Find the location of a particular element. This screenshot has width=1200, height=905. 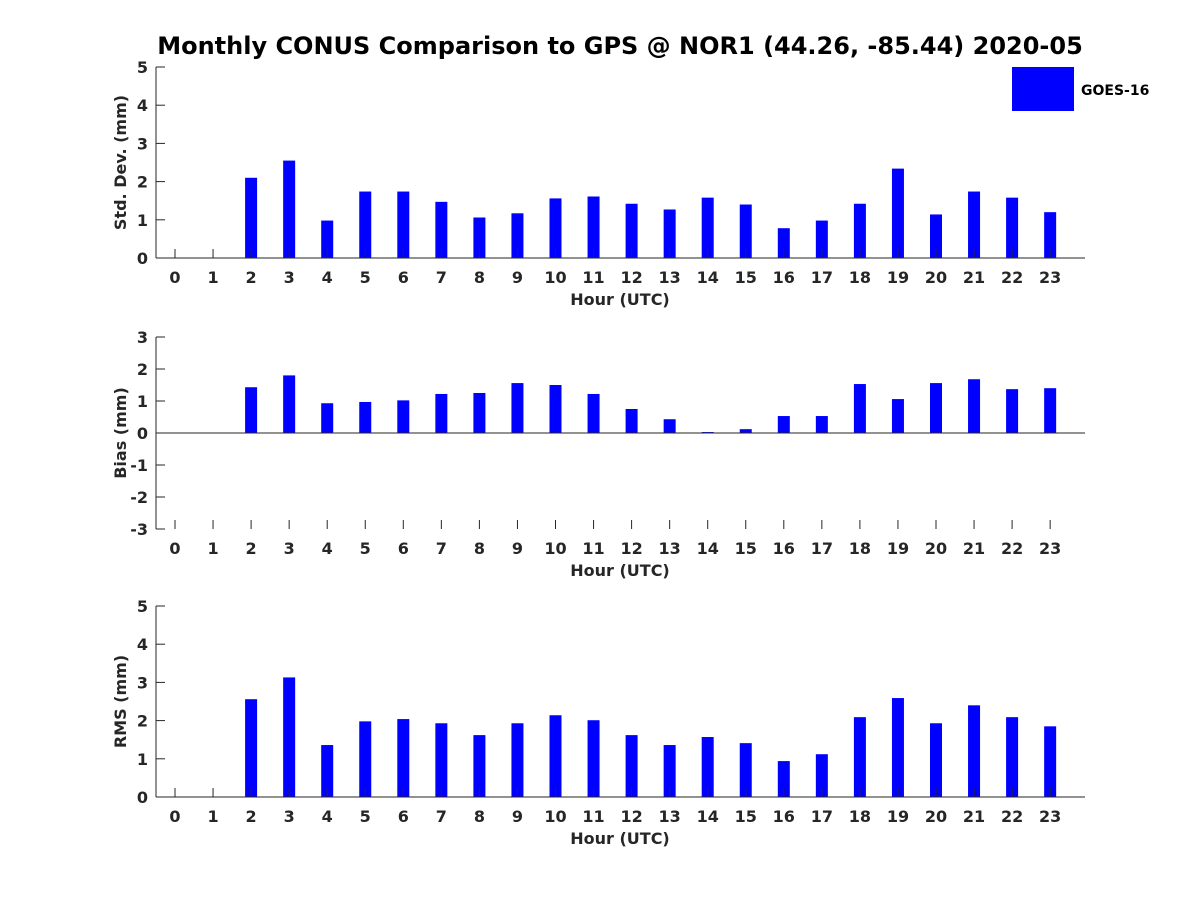

x-tick-label: 7 is located at coordinates (441, 277).